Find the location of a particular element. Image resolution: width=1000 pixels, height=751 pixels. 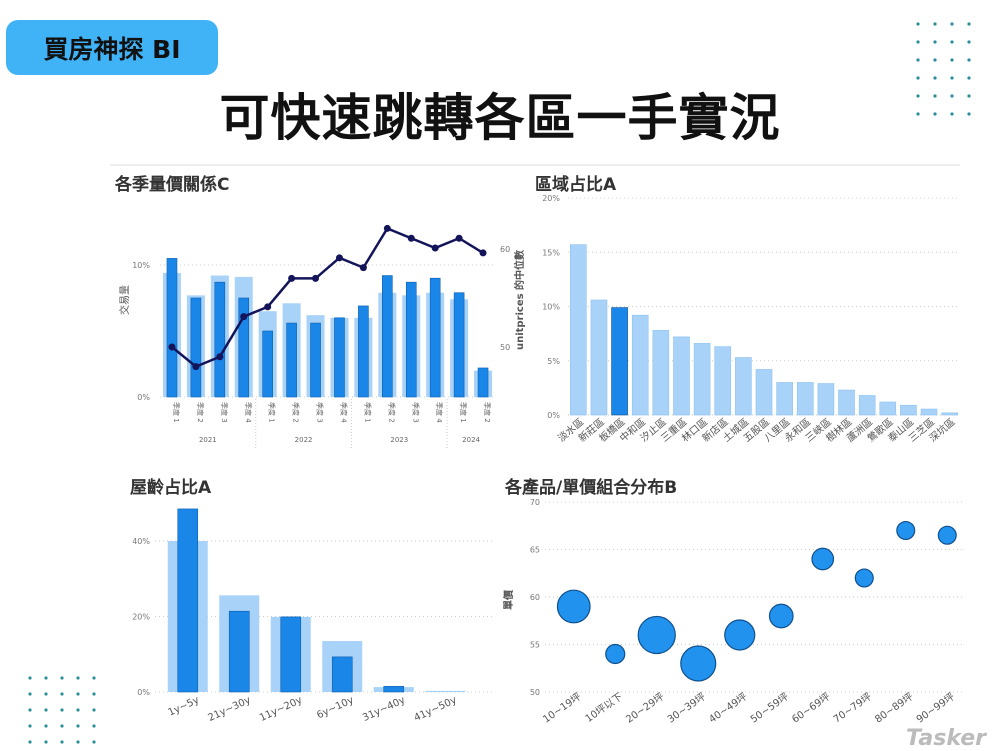

size-label: 70~79坪 is located at coordinates (852, 708).